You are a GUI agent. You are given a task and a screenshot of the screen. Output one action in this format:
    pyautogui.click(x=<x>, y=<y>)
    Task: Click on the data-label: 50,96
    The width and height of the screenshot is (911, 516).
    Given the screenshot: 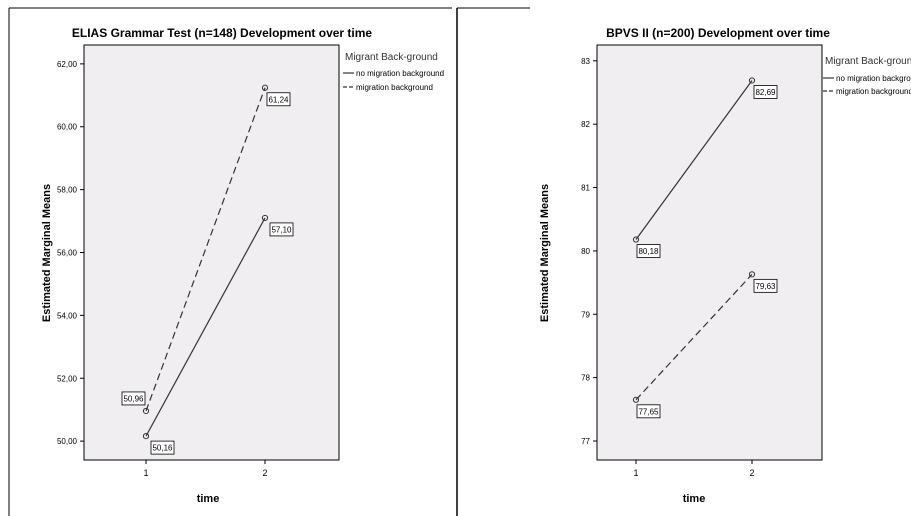 What is the action you would take?
    pyautogui.click(x=133, y=398)
    